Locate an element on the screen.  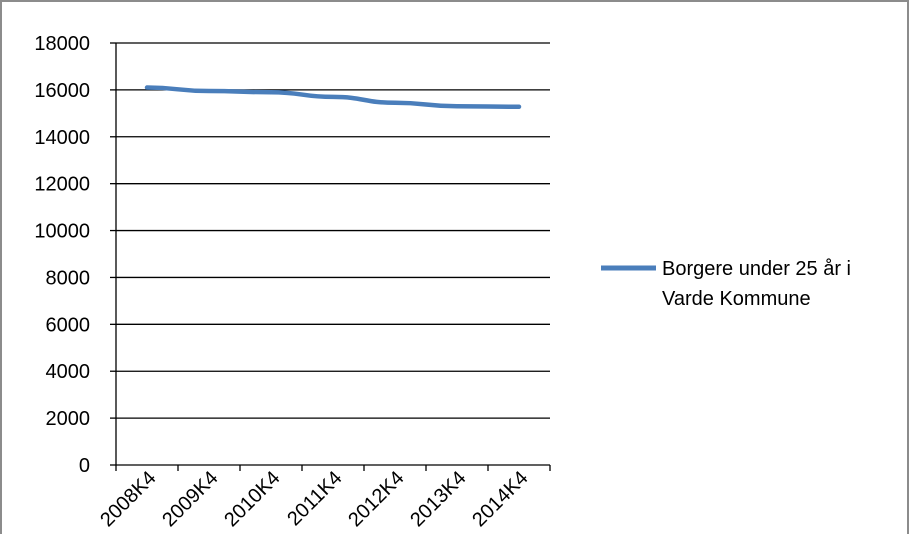
x-tick-label-2013K4: 2013K4 is located at coordinates (438, 499).